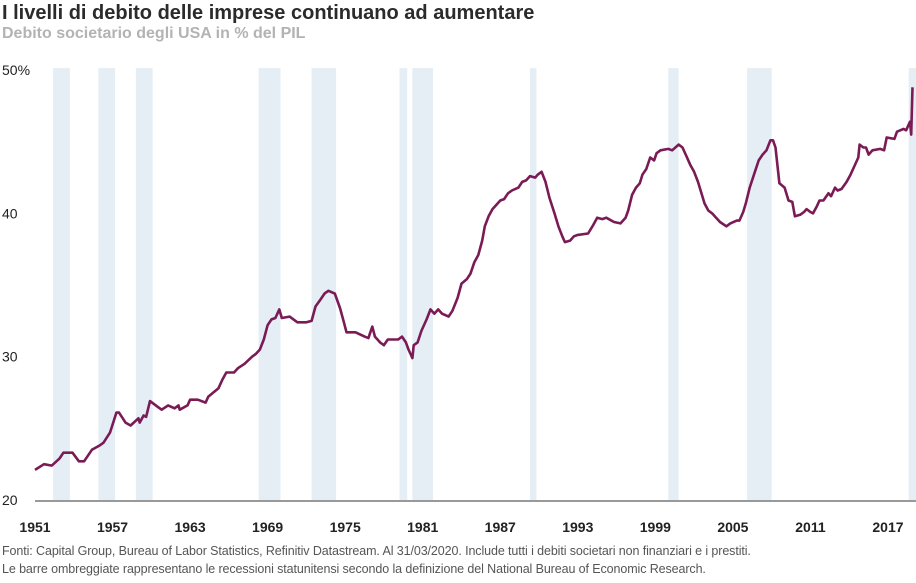 This screenshot has height=583, width=916. What do you see at coordinates (810, 527) in the screenshot?
I see `x-tick-label: 2011` at bounding box center [810, 527].